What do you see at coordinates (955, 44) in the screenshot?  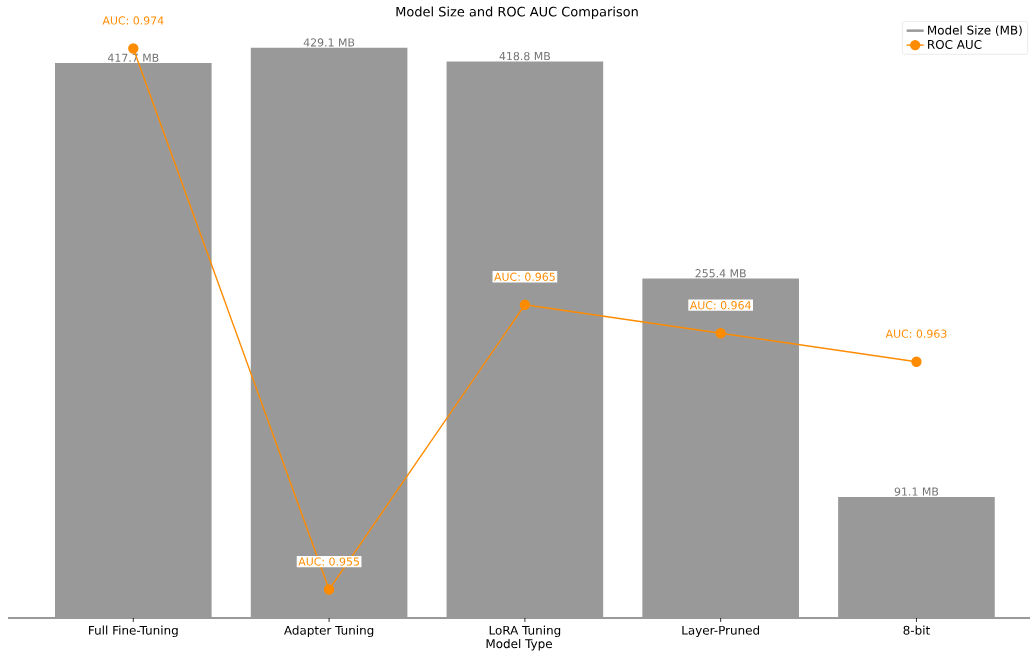 I see `legend-label: ROC AUC` at bounding box center [955, 44].